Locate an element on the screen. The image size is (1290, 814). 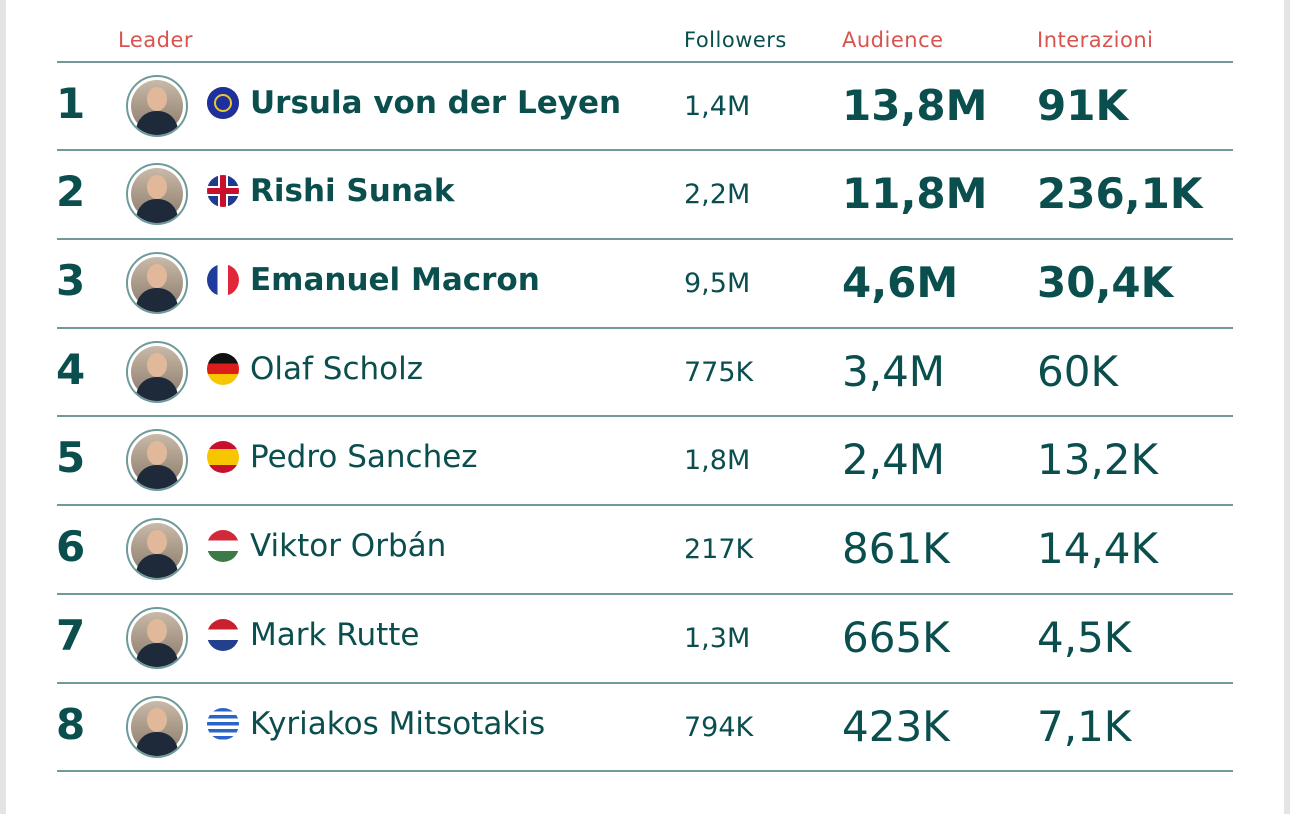
rank: 5 is located at coordinates (71, 457).